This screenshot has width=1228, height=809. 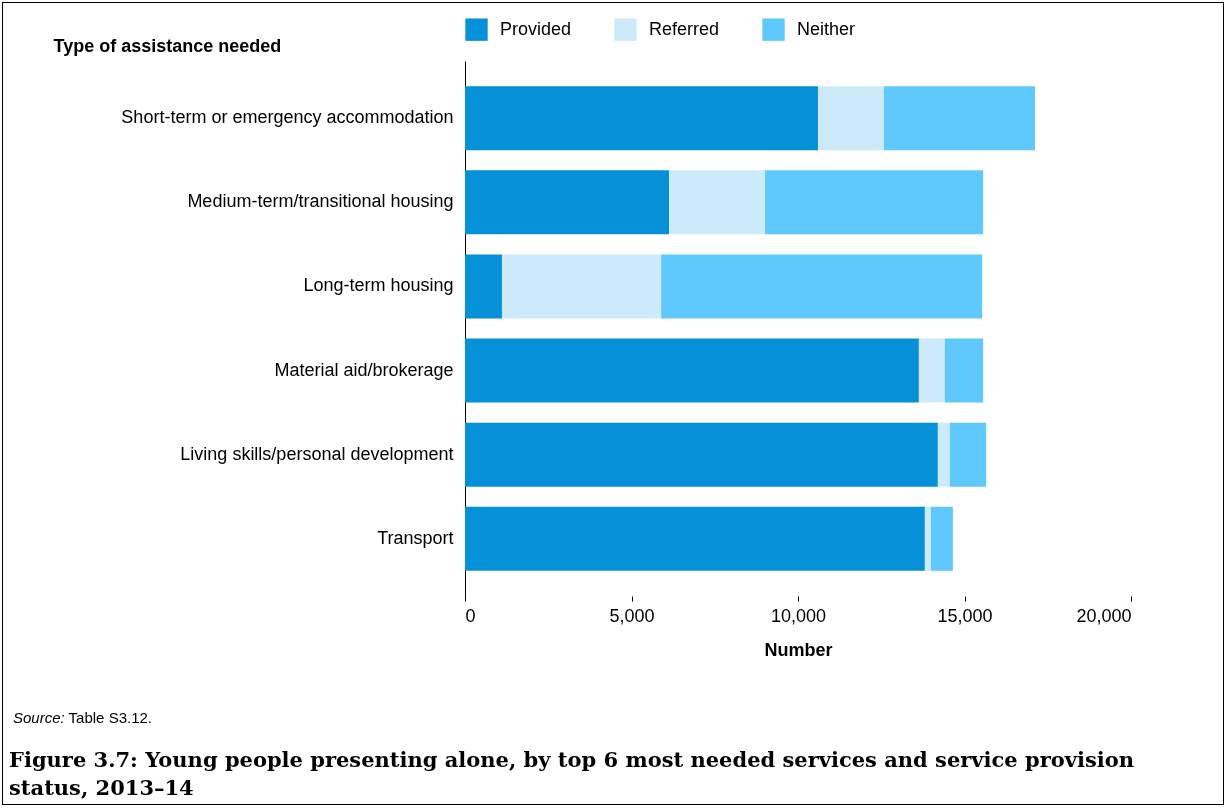 I want to click on legend-label: Provided, so click(x=536, y=28).